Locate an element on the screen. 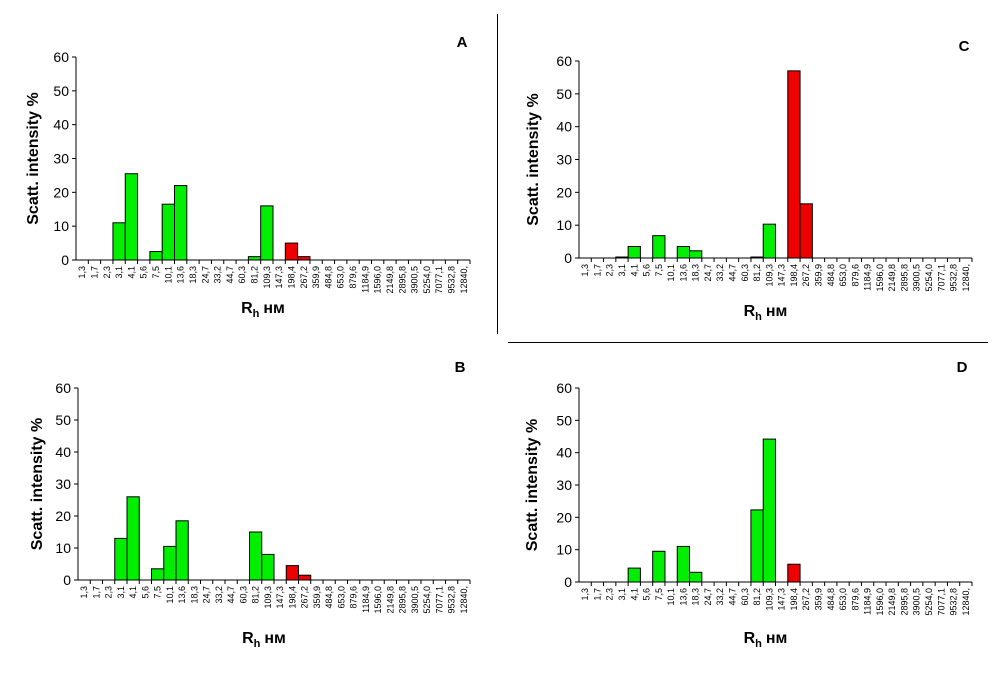  y-tick-label: 30 is located at coordinates (61, 159).